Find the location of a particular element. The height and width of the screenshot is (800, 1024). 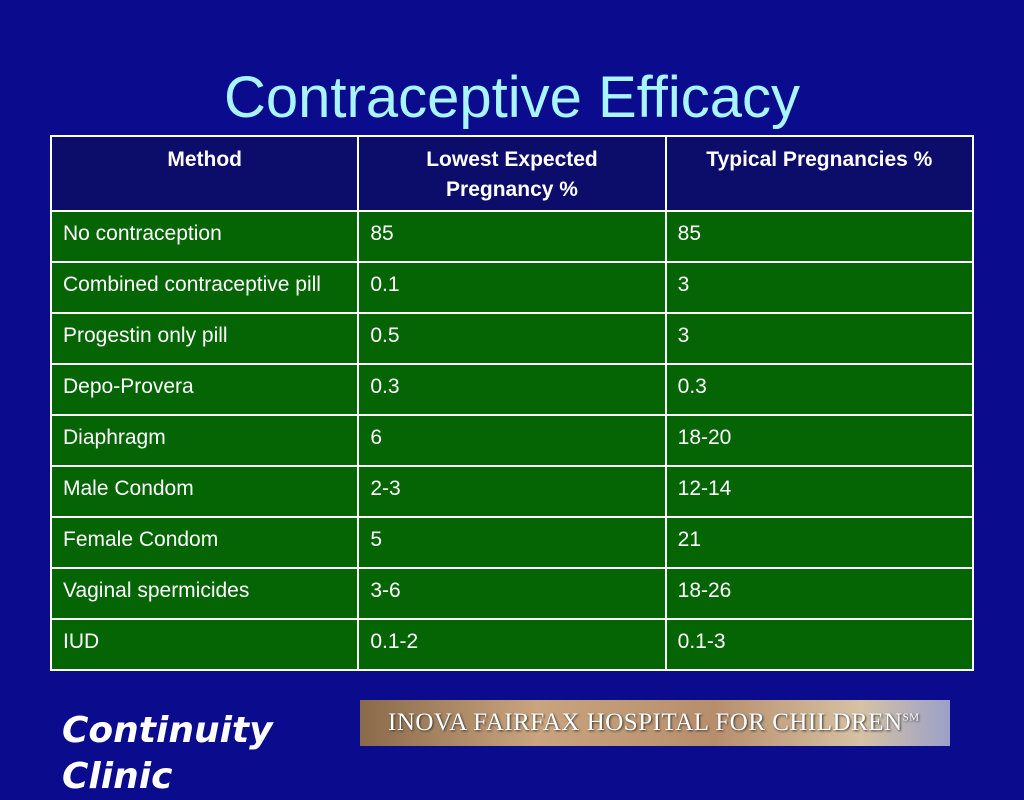

logo-text: INOVA FAIRFAX HOSPITAL FOR CHILDREN is located at coordinates (645, 722).